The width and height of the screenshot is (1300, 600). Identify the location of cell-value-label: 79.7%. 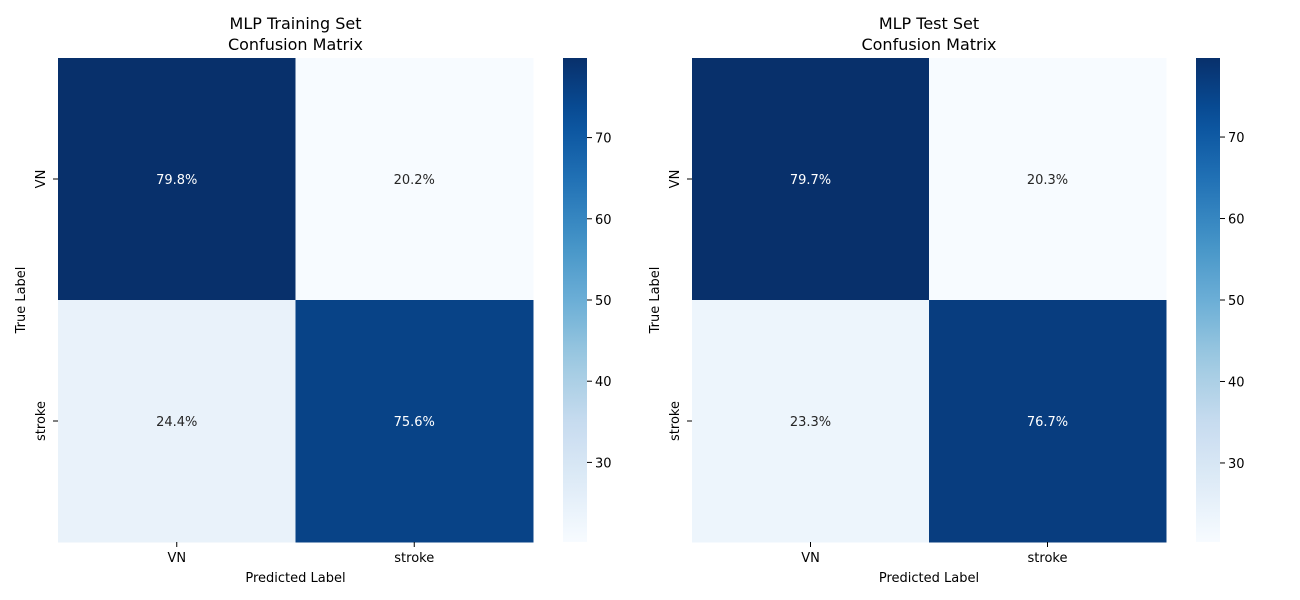
(810, 180).